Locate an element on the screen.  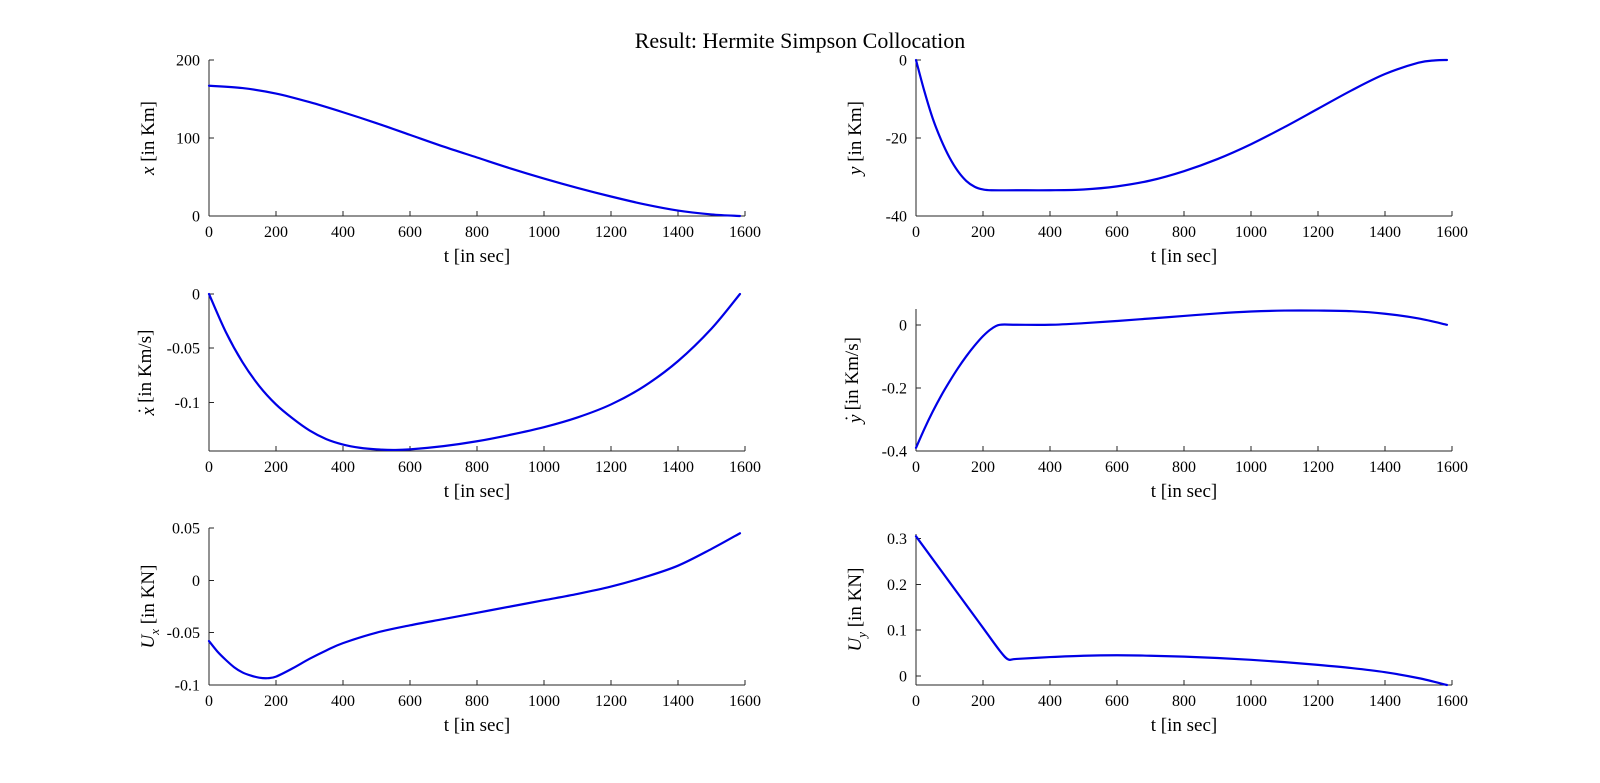
y-tick-label: 200 is located at coordinates (188, 61).